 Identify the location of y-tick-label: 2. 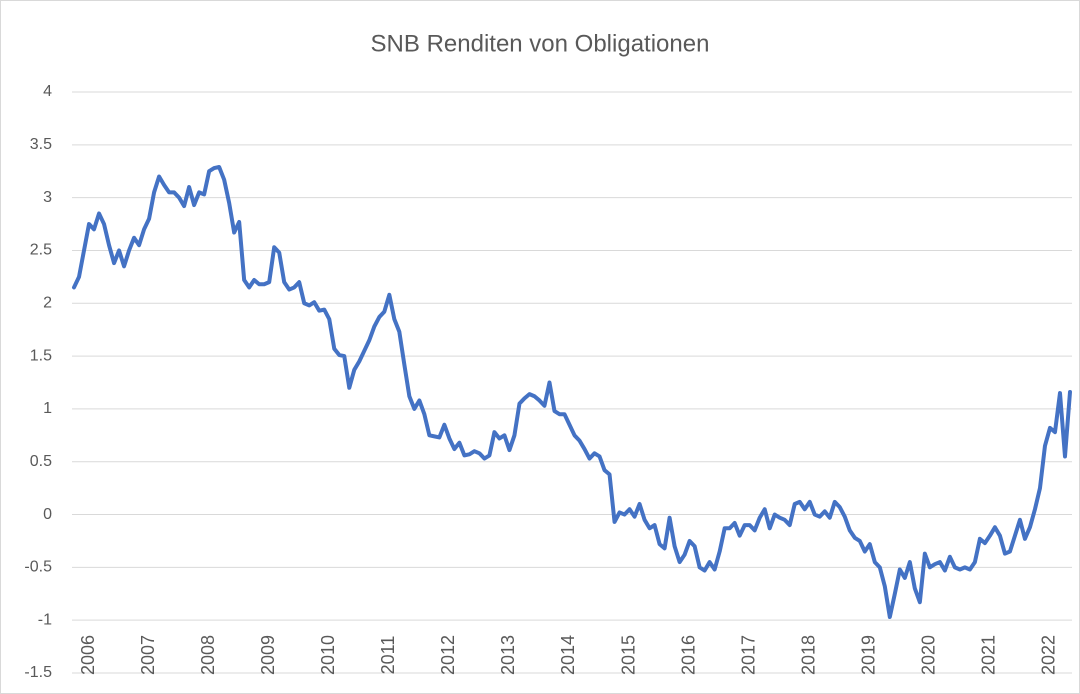
(47, 302).